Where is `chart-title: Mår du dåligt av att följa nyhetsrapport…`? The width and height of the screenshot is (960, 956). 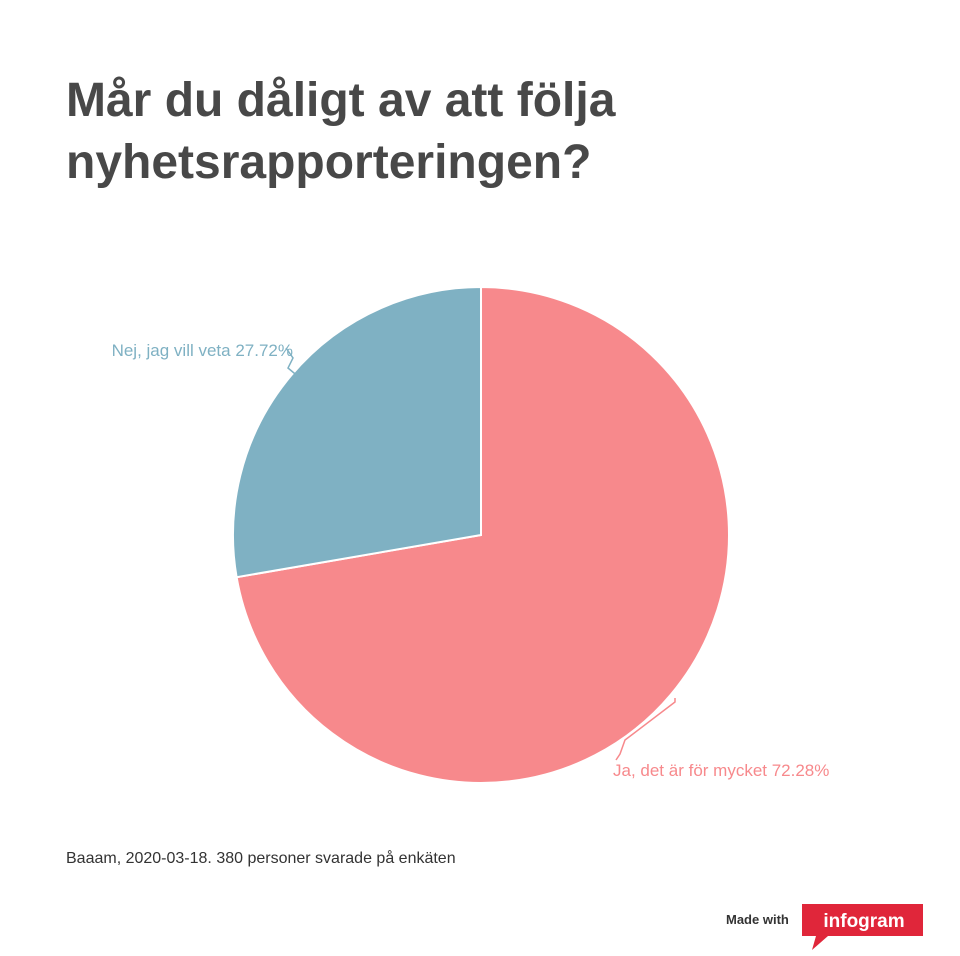
chart-title: Mår du dåligt av att följa nyhetsrapport… is located at coordinates (341, 131).